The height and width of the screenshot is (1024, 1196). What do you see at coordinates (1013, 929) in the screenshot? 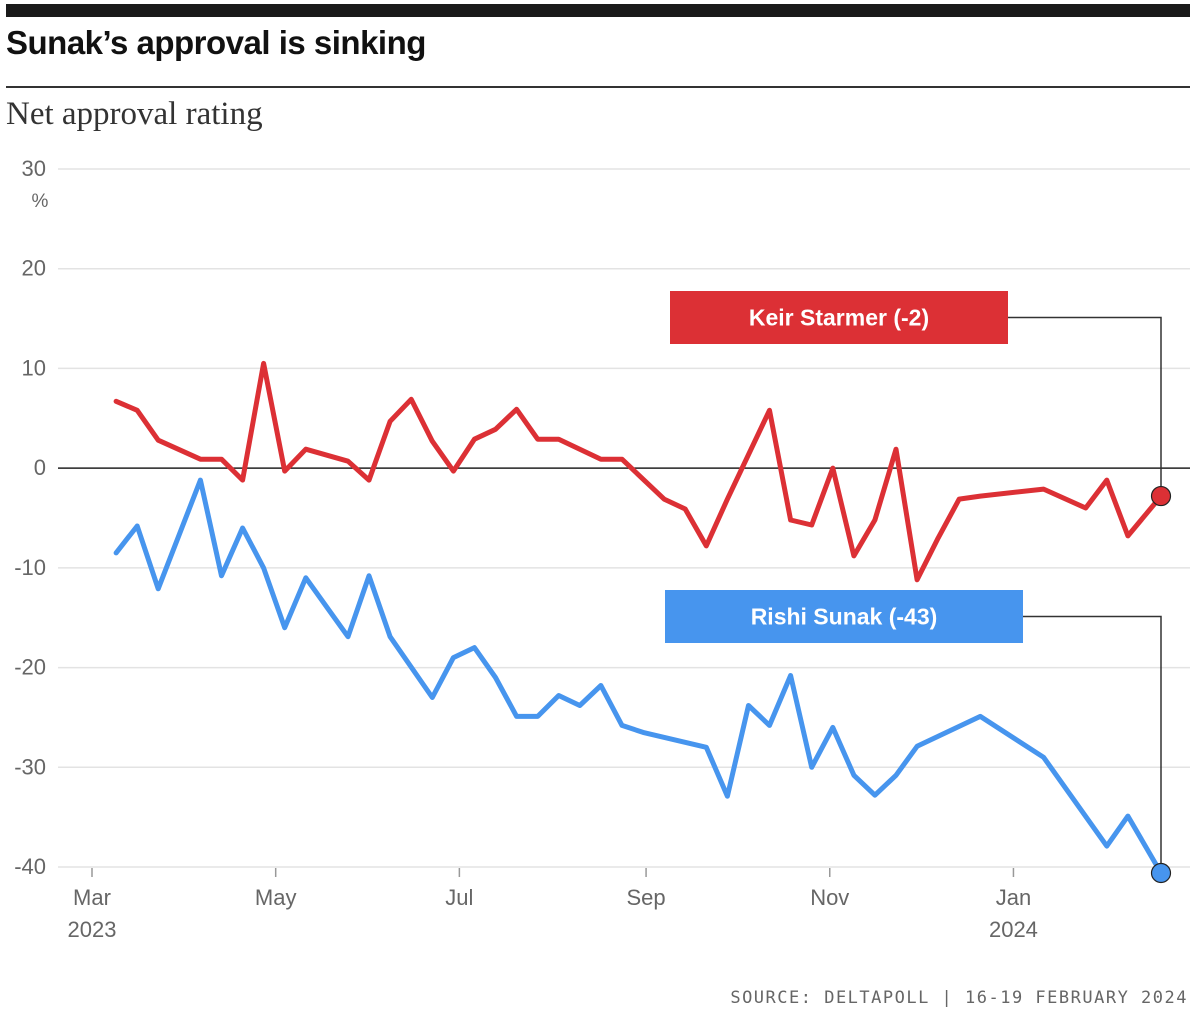
I see `x-tick-year-label: 2024` at bounding box center [1013, 929].